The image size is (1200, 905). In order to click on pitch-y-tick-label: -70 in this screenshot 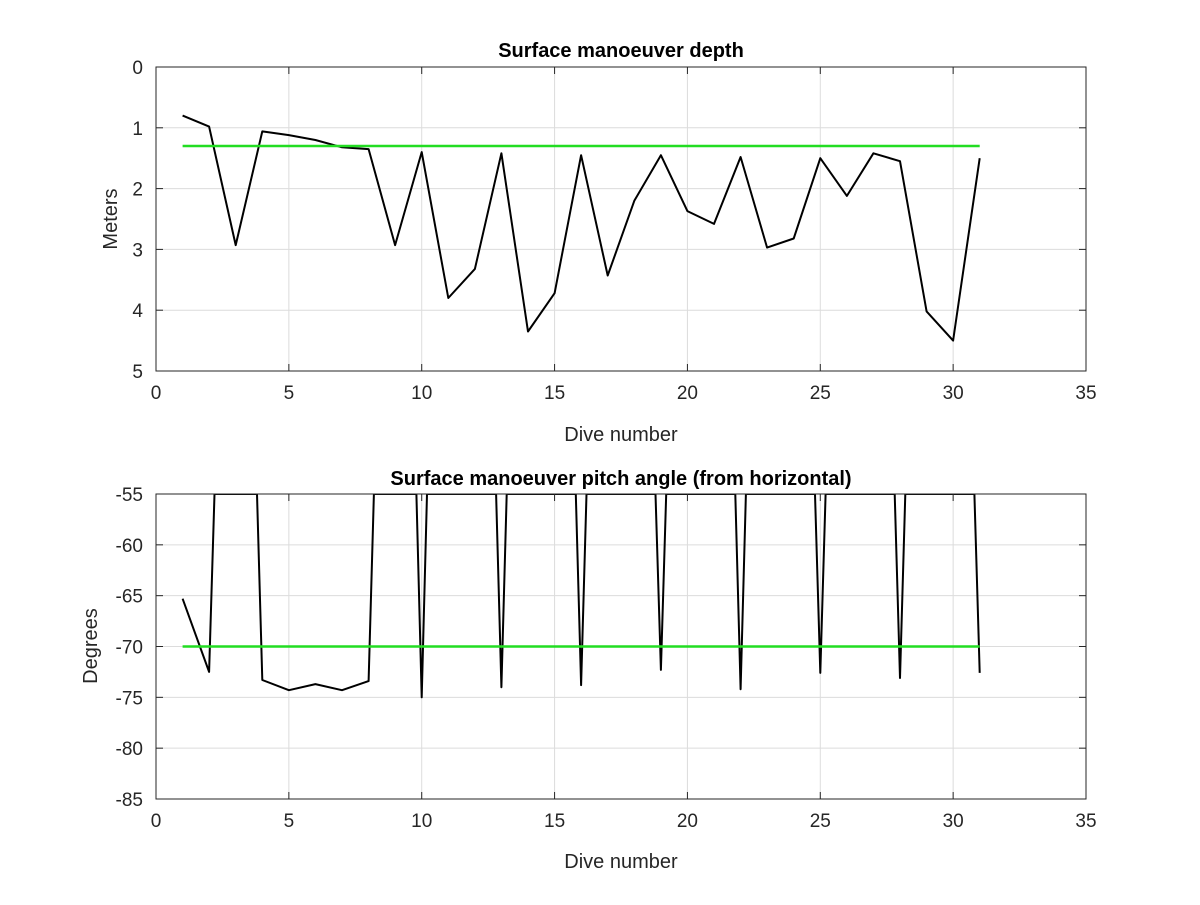, I will do `click(129, 648)`.